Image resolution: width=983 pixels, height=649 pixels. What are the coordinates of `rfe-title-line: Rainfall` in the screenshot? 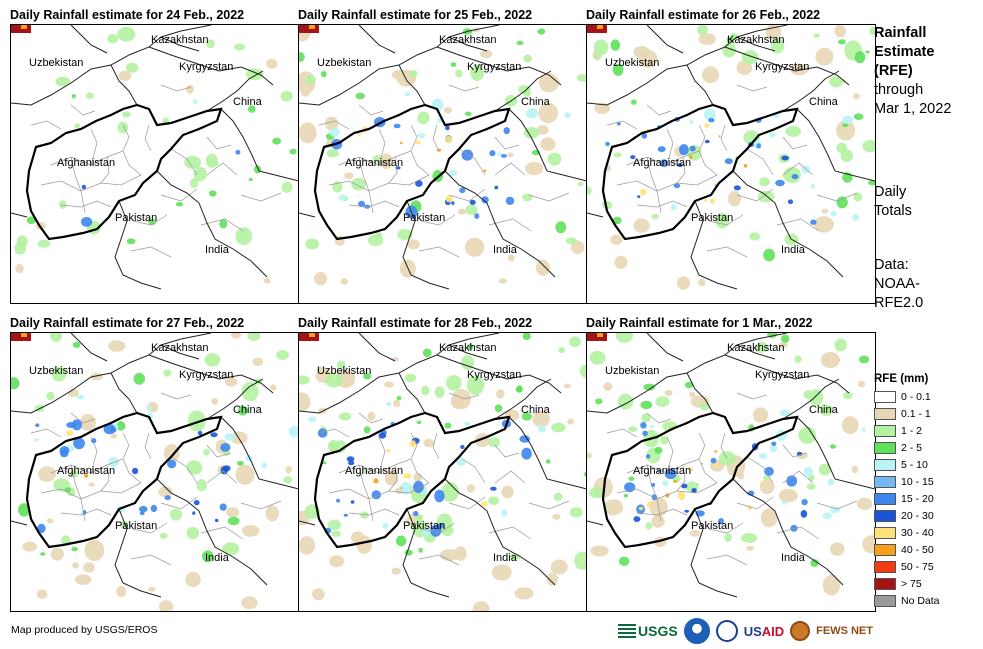 It's located at (900, 33).